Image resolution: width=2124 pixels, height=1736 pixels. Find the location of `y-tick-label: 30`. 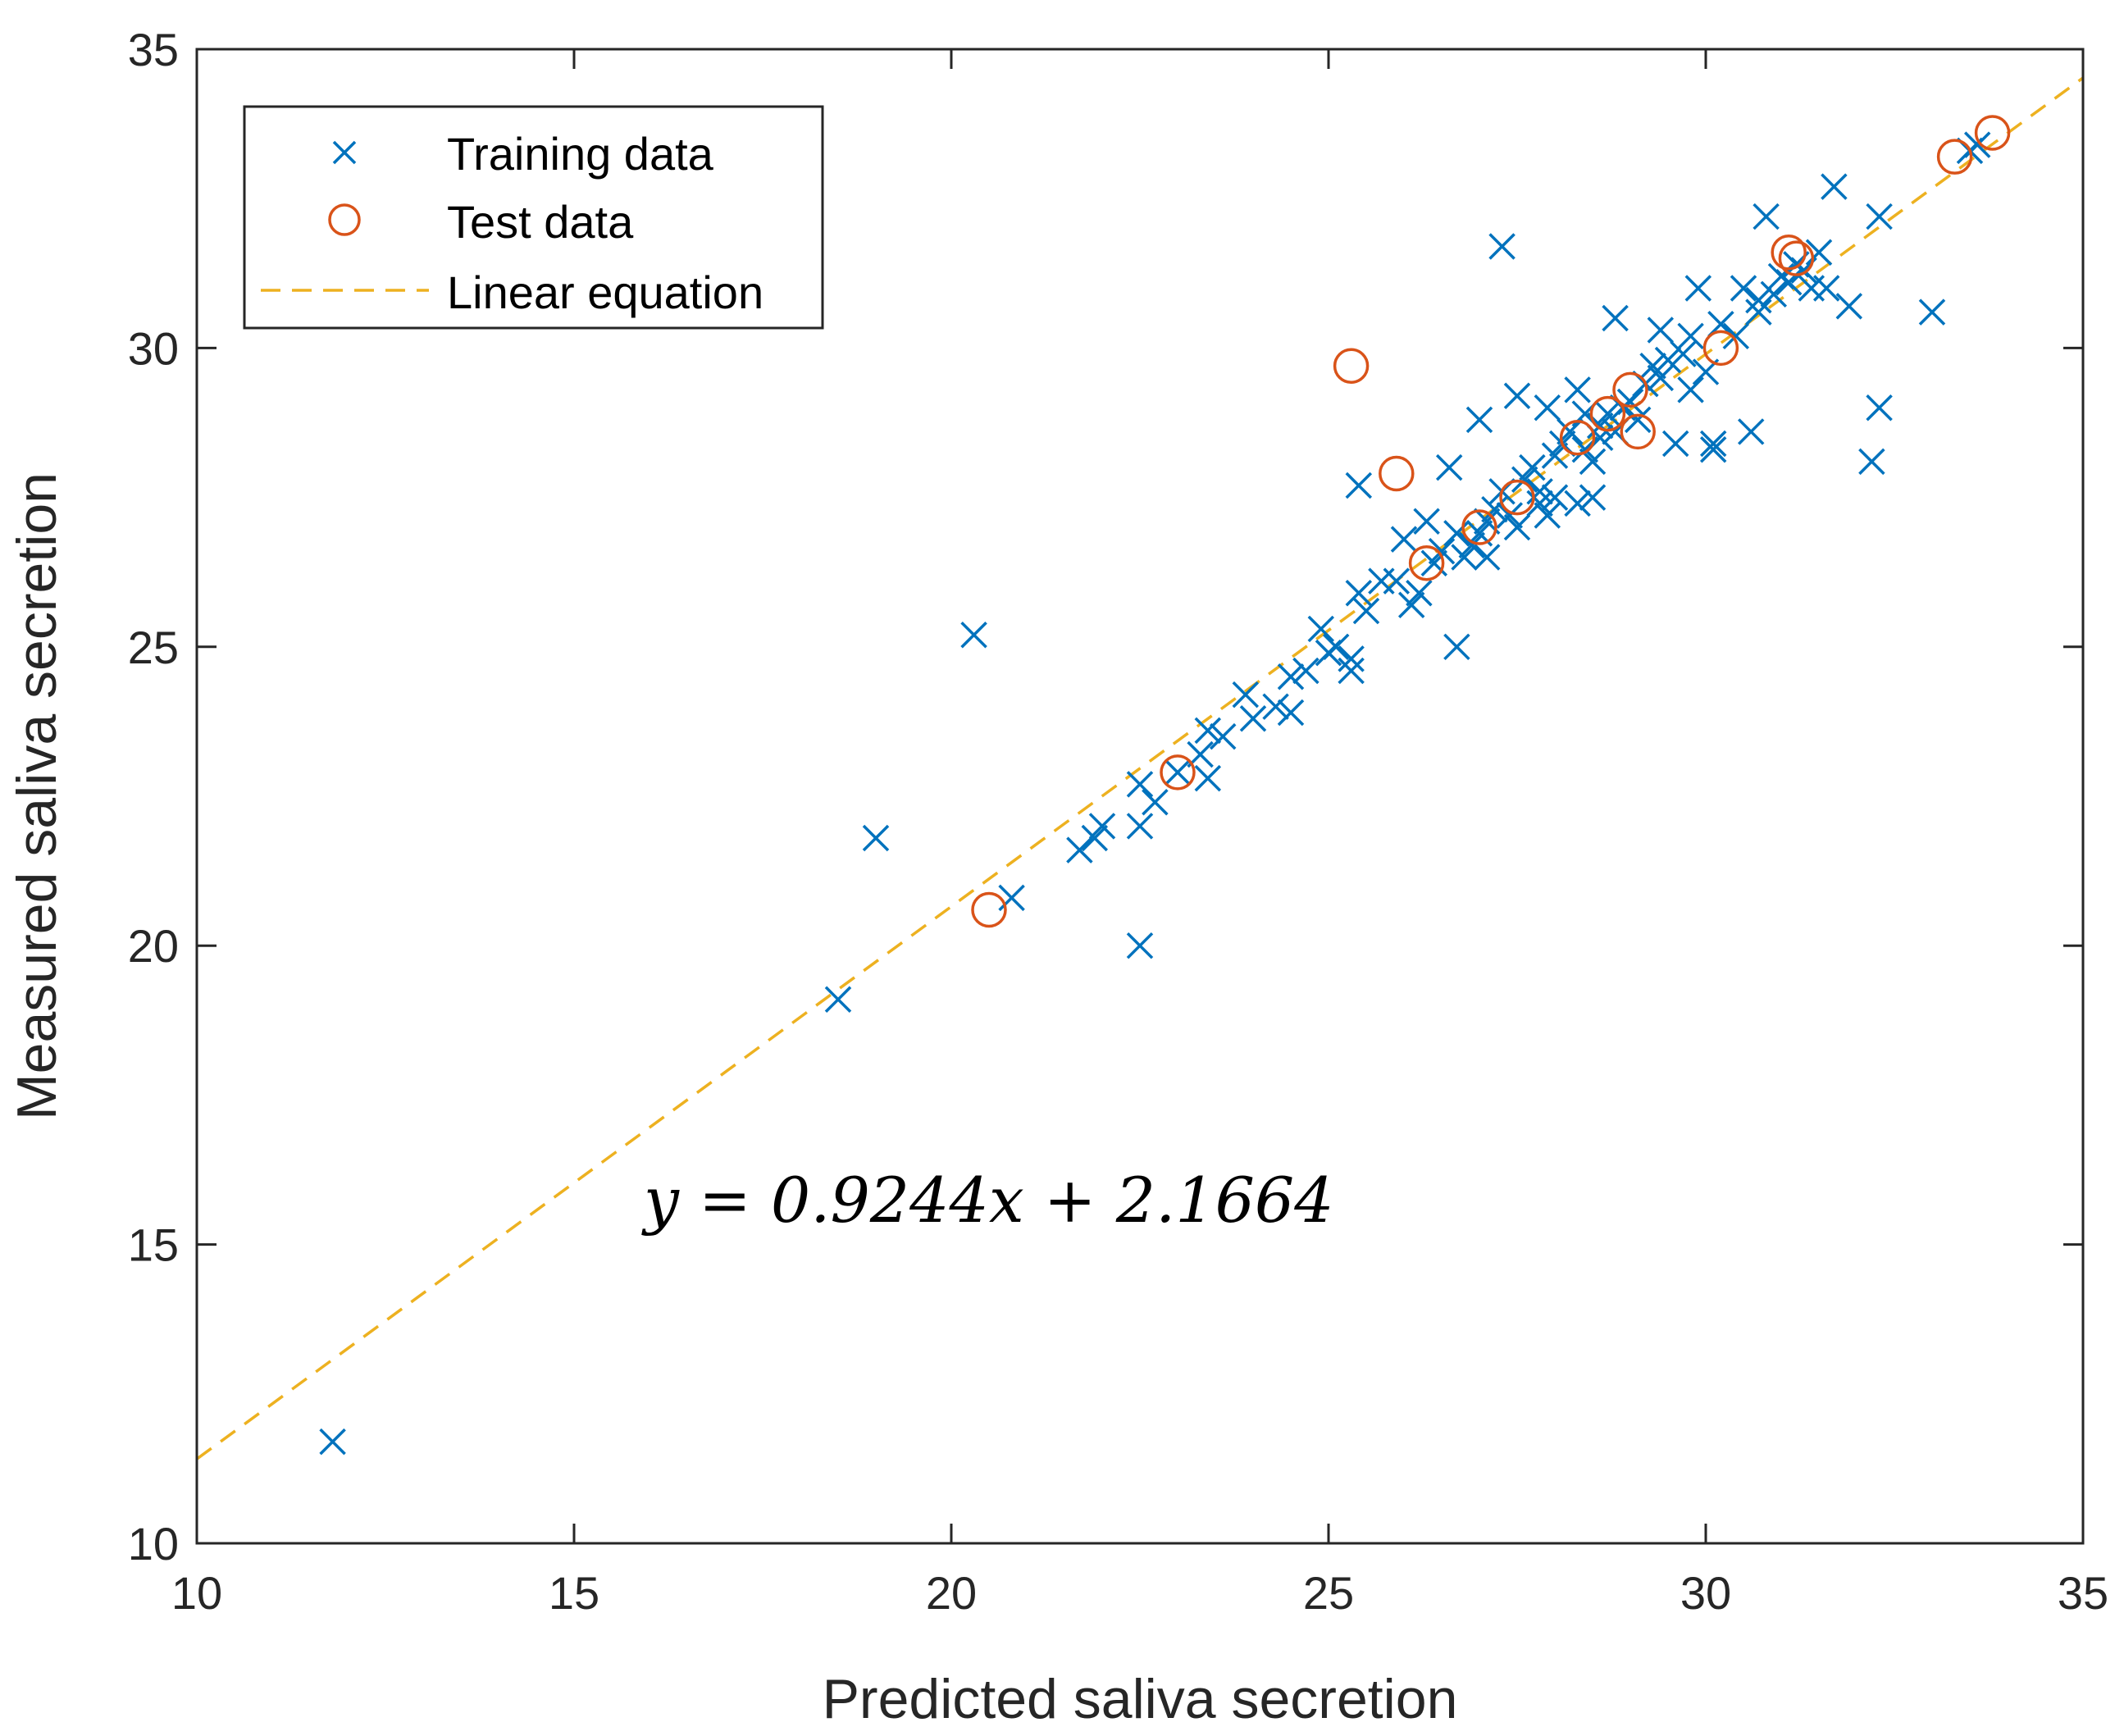

y-tick-label: 30 is located at coordinates (153, 348).